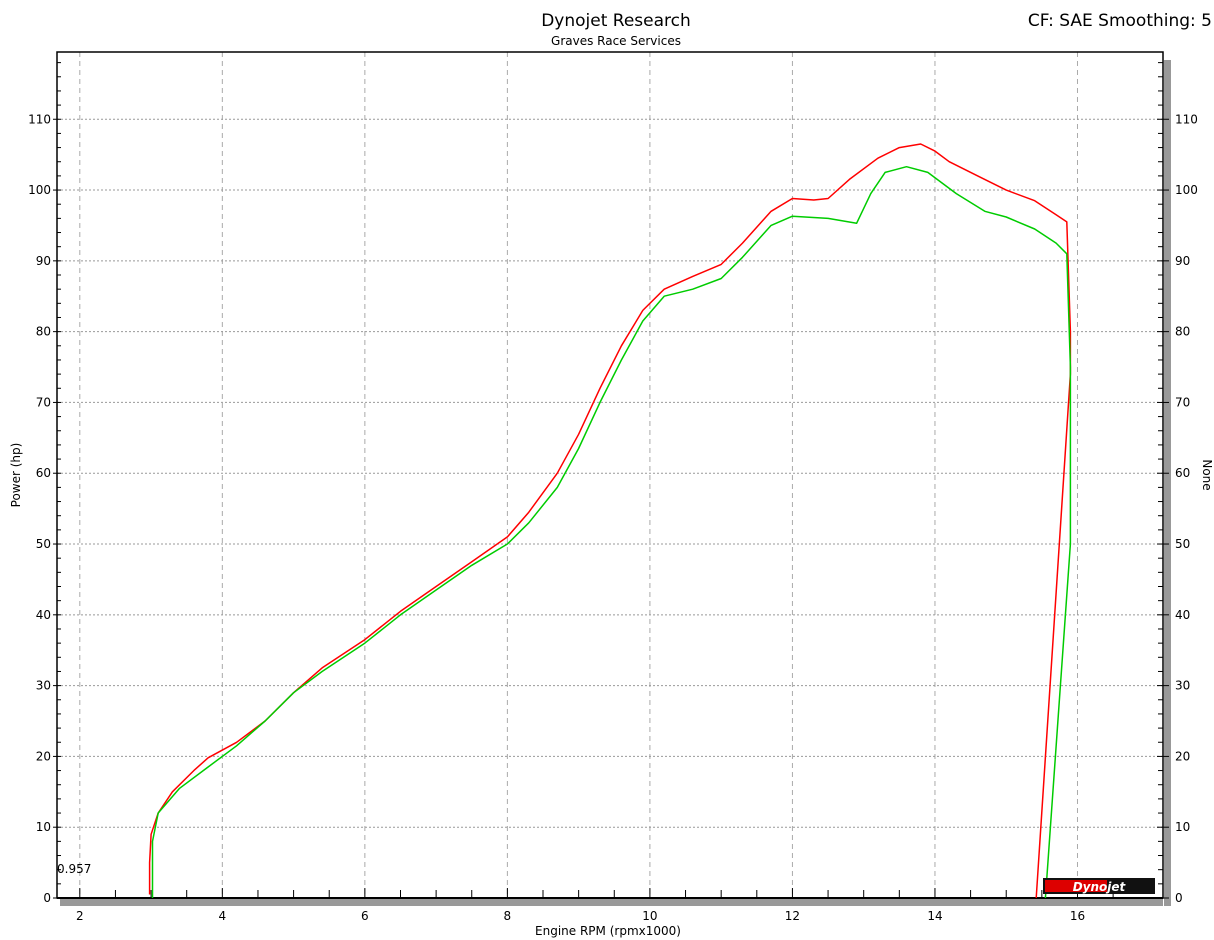 This screenshot has width=1214, height=940. Describe the element at coordinates (649, 916) in the screenshot. I see `x-tick-label: 10` at that location.